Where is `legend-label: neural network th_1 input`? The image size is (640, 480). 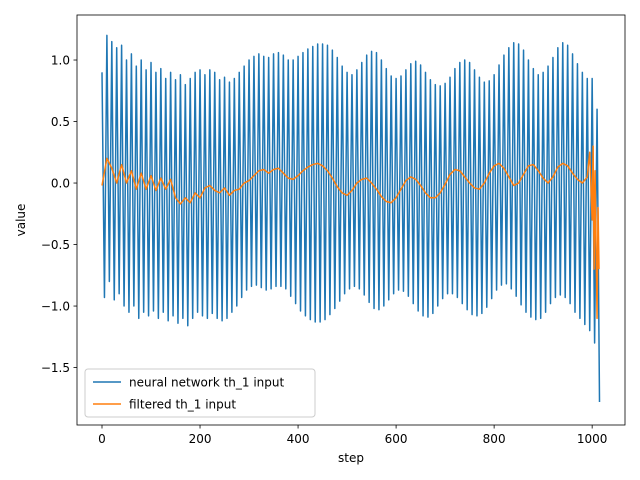 legend-label: neural network th_1 input is located at coordinates (206, 383).